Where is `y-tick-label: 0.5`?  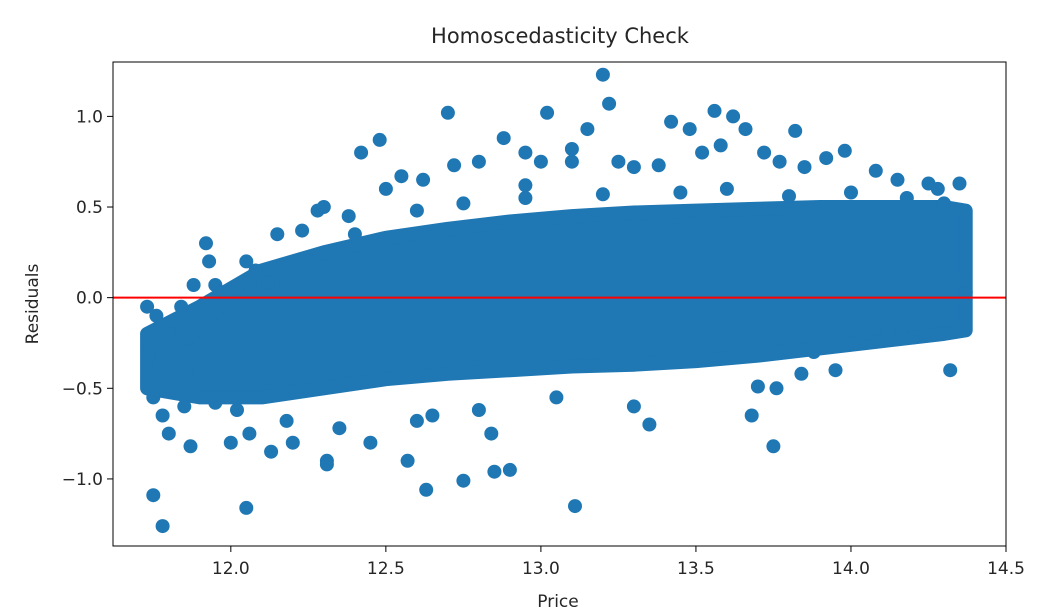
y-tick-label: 0.5 is located at coordinates (89, 208).